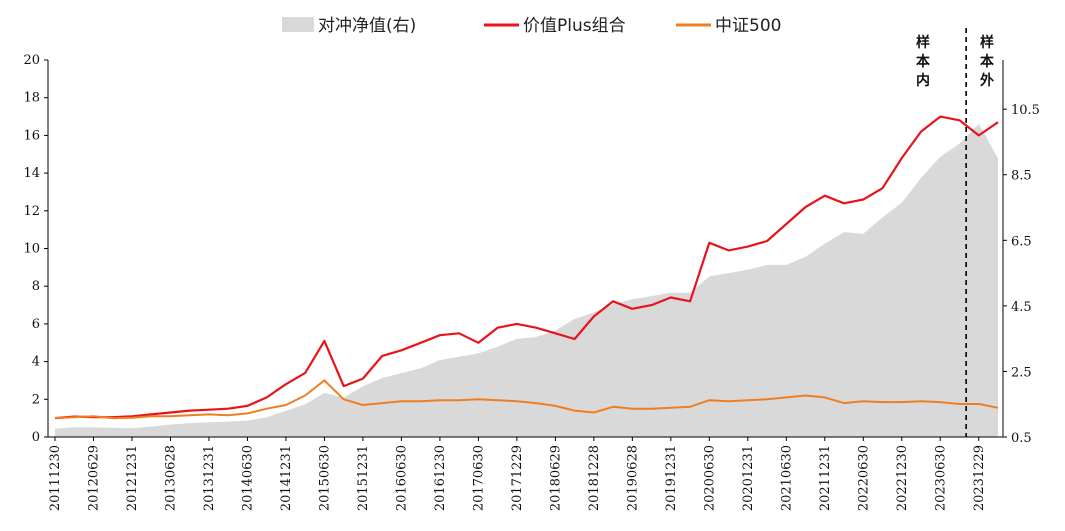 Image resolution: width=1065 pixels, height=531 pixels. I want to click on sample-annotations: 样 本 内 样 本 外, so click(955, 232).